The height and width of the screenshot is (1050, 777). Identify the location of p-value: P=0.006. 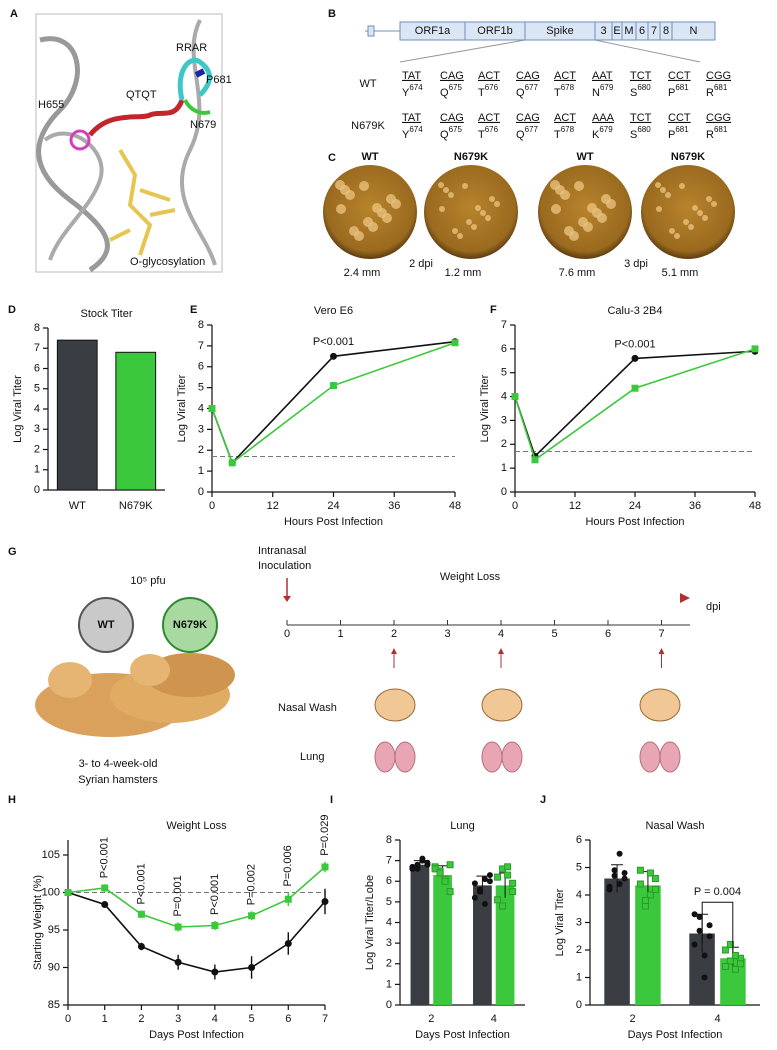
(288, 865).